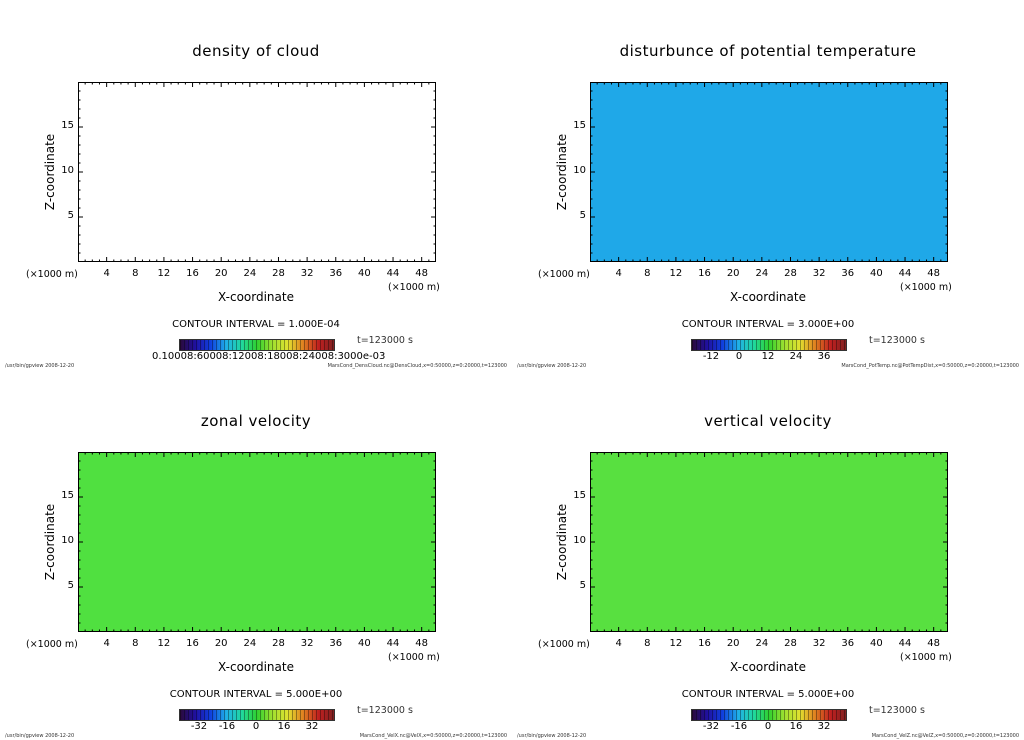  What do you see at coordinates (256, 324) in the screenshot?
I see `contour-interval: CONTOUR INTERVAL = 1.000E-04` at bounding box center [256, 324].